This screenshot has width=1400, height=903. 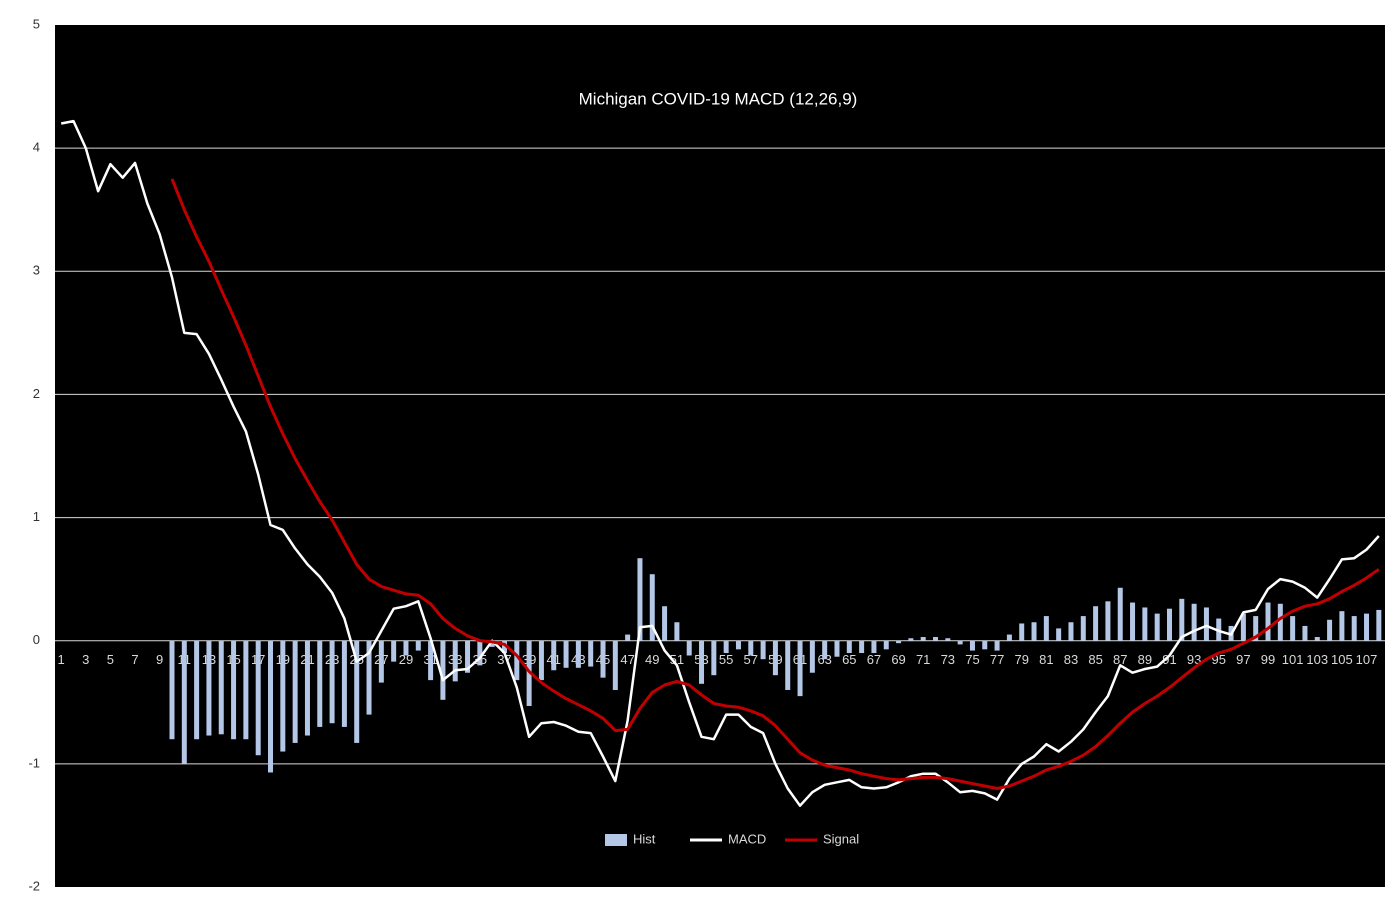 I want to click on x-tick-label: 63, so click(x=824, y=659).